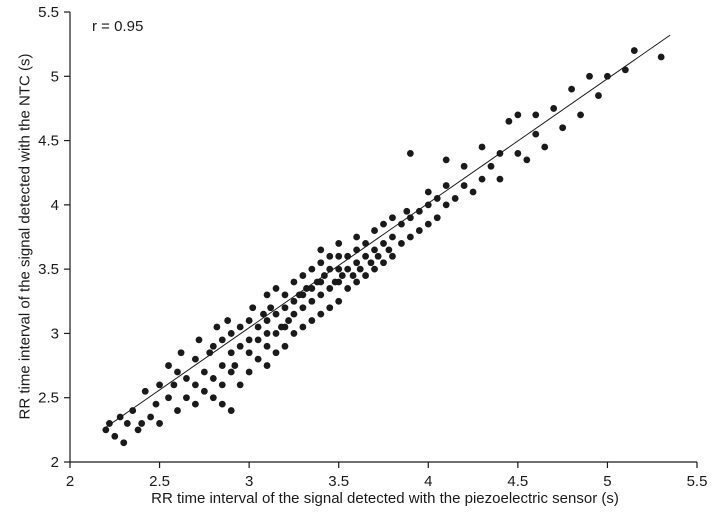 Image resolution: width=712 pixels, height=521 pixels. I want to click on y-tick-label: 3, so click(55, 333).